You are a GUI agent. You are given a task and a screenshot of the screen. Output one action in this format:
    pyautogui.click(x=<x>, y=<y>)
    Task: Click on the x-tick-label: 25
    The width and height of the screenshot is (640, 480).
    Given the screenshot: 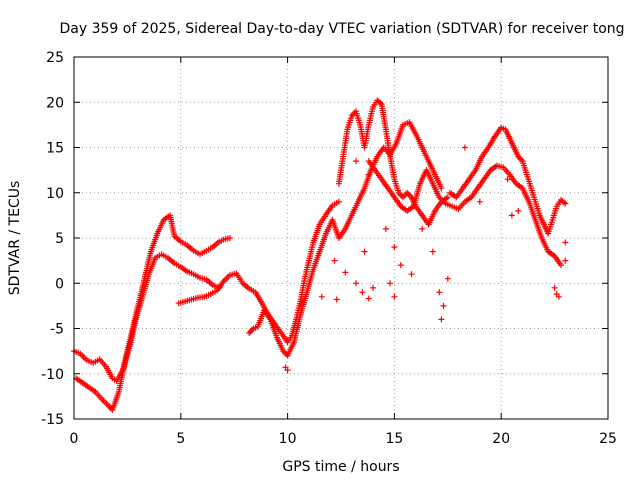 What is the action you would take?
    pyautogui.click(x=608, y=439)
    